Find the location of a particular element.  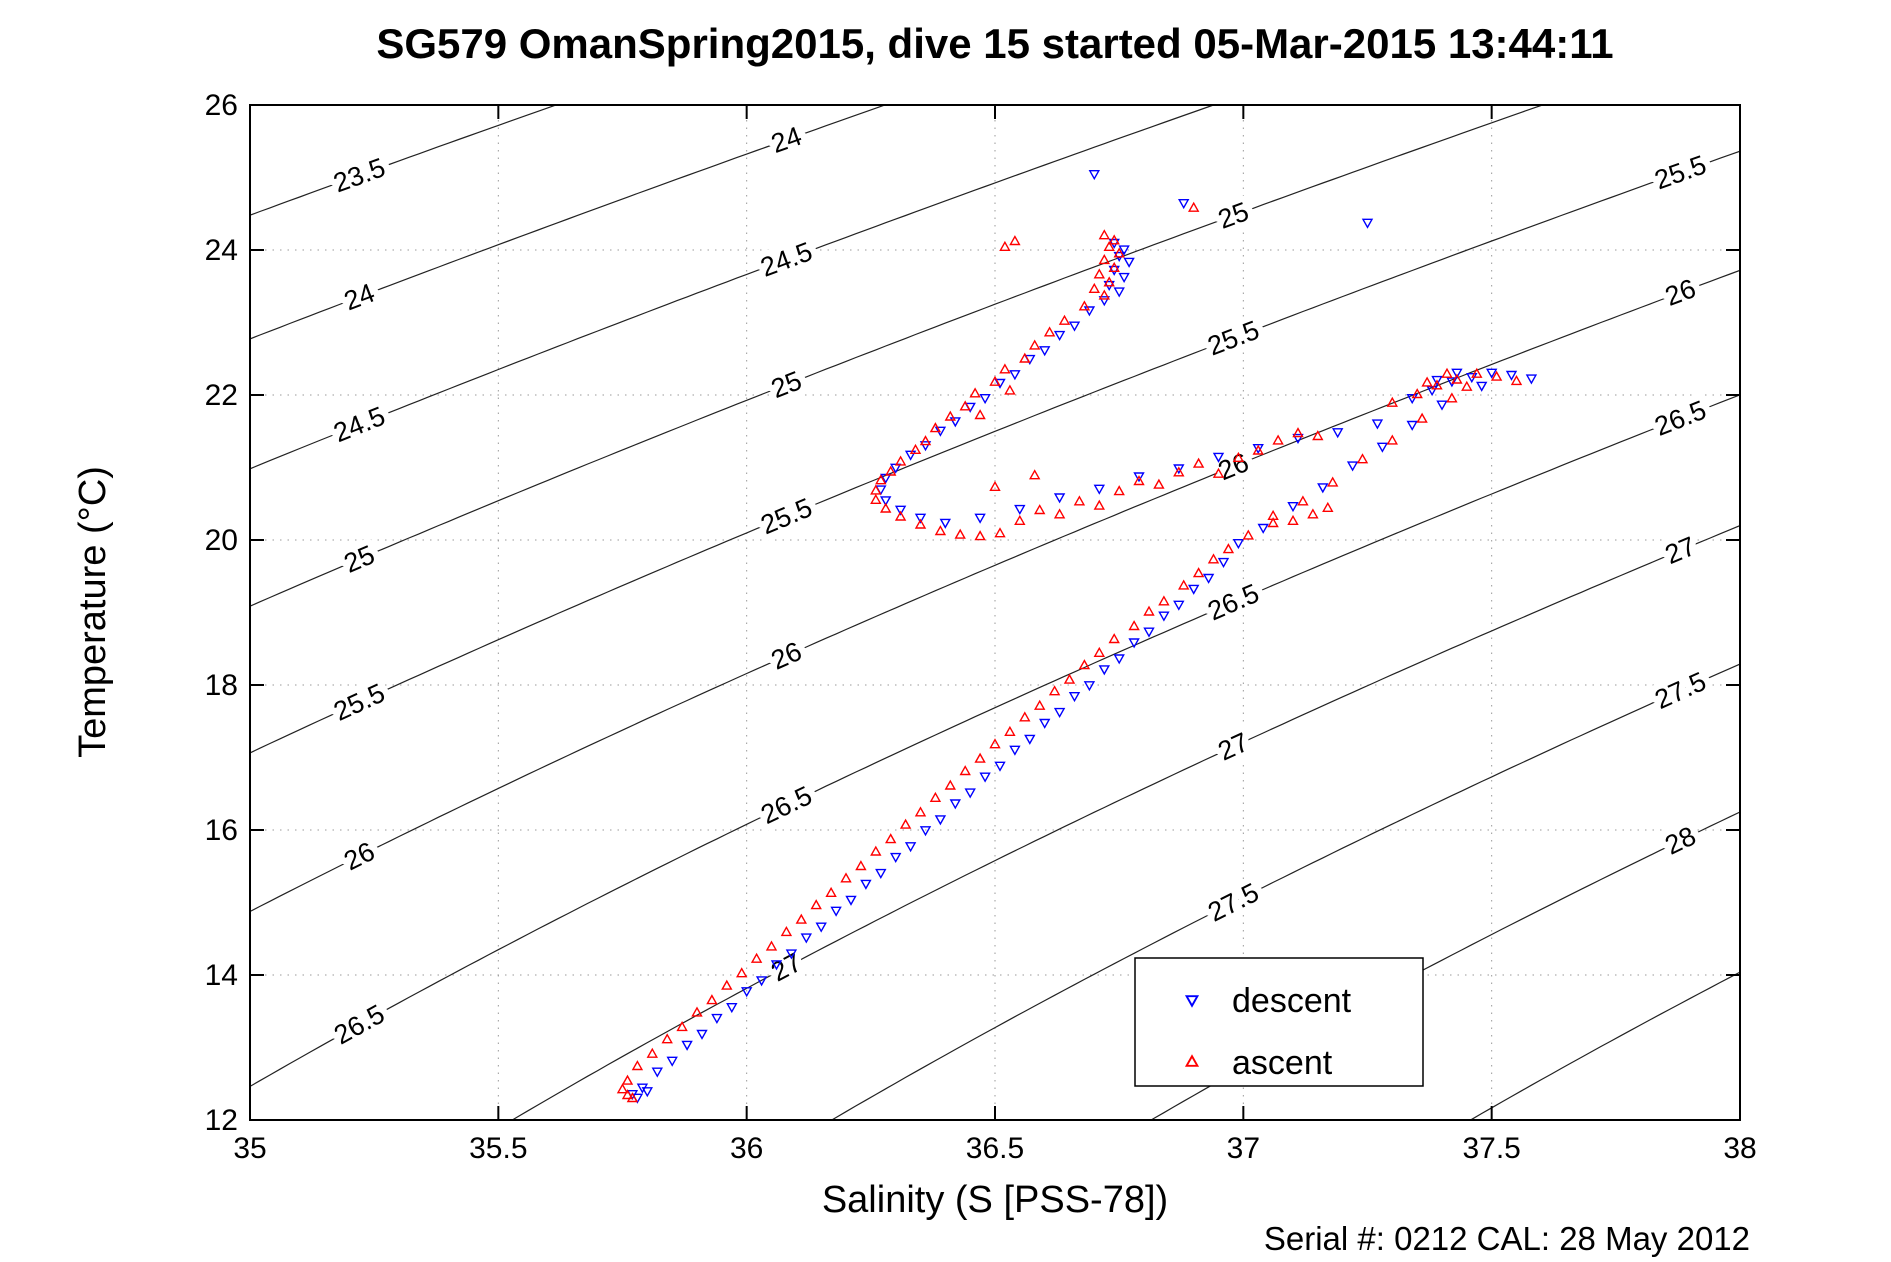

y-tick-label: 16 is located at coordinates (221, 830).